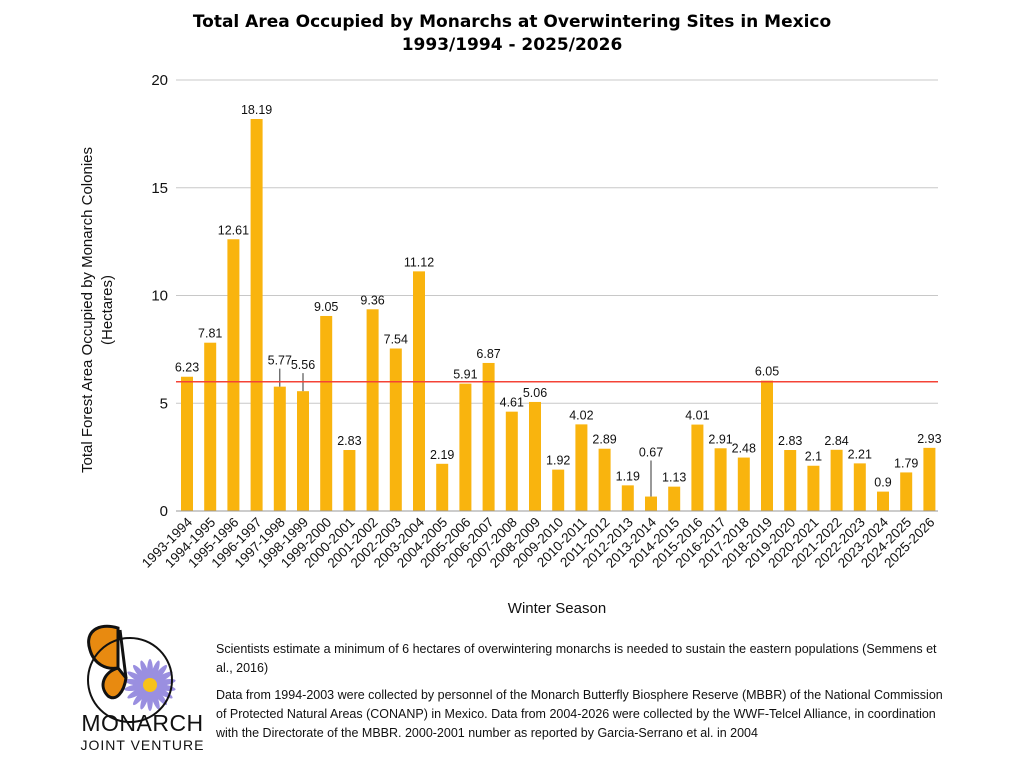  Describe the element at coordinates (882, 483) in the screenshot. I see `data-label: 0.9` at that location.